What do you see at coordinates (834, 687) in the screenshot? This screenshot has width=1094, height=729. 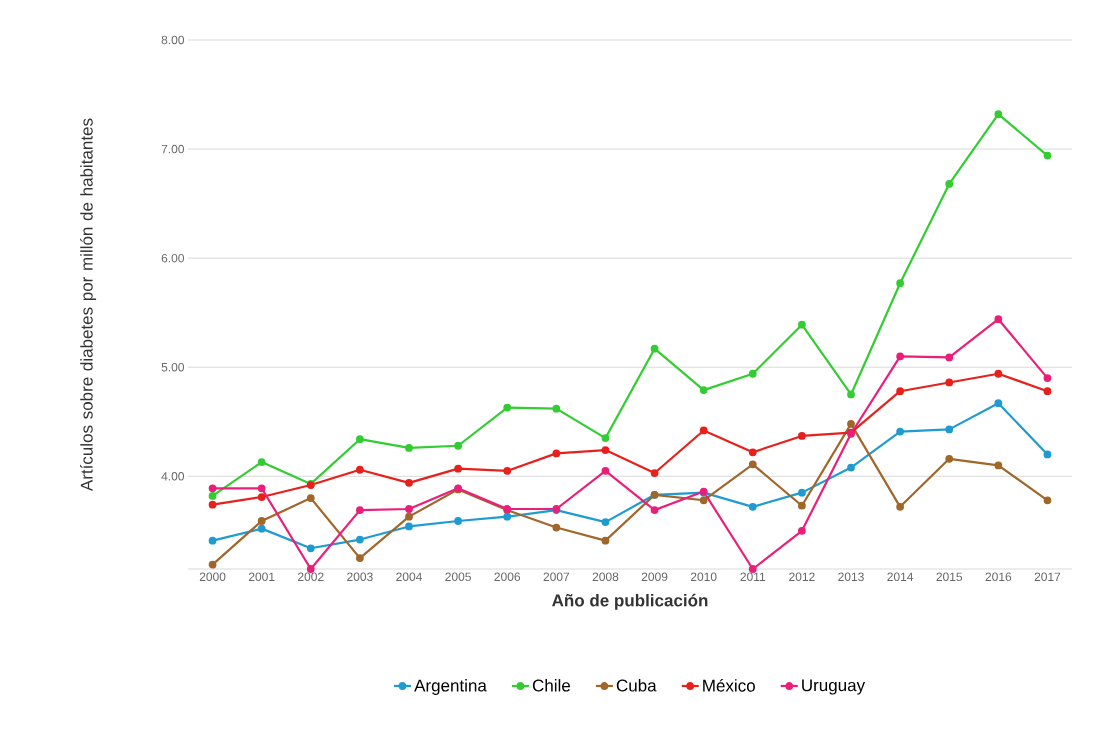 I see `legend-label: Uruguay` at bounding box center [834, 687].